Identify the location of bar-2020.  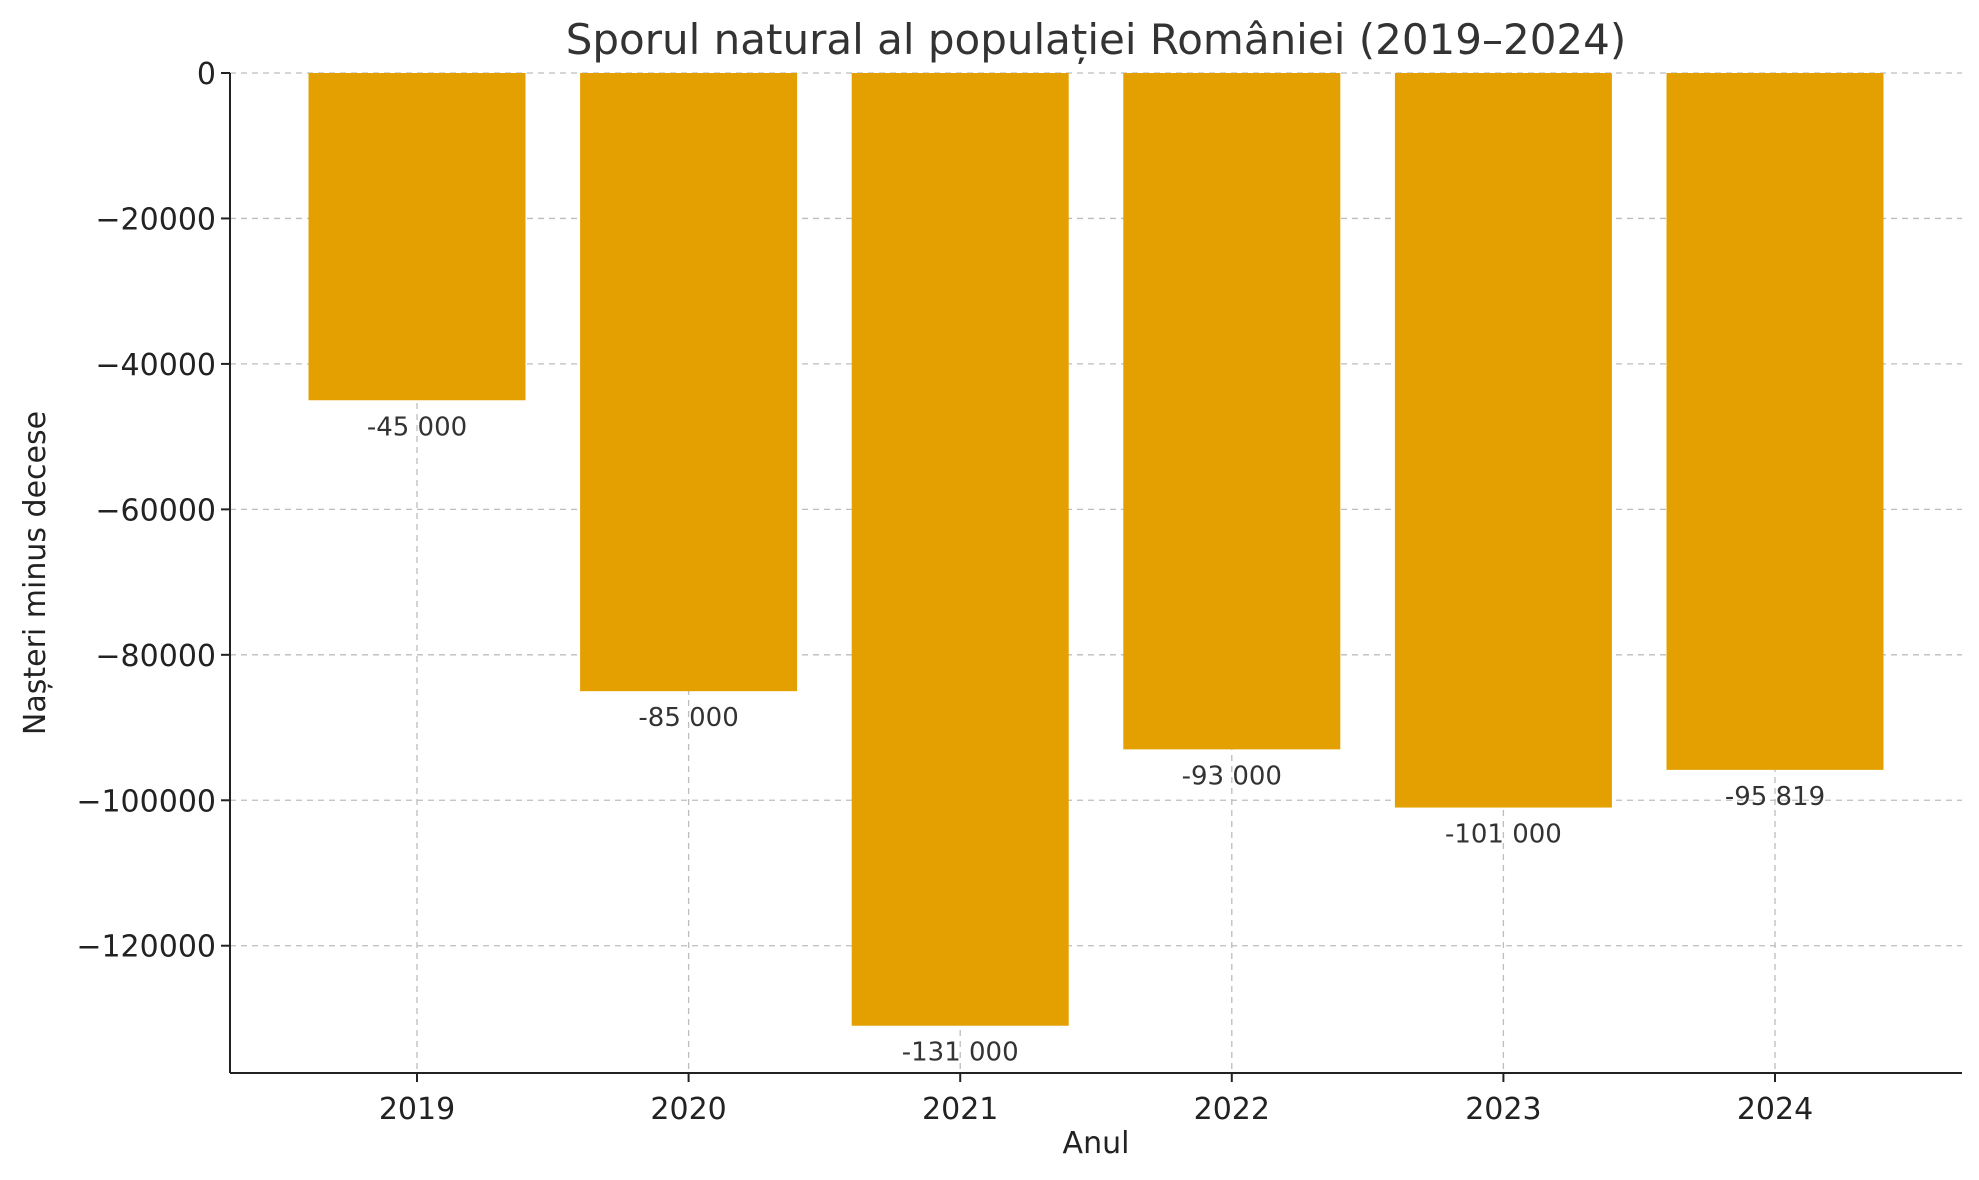
(689, 382).